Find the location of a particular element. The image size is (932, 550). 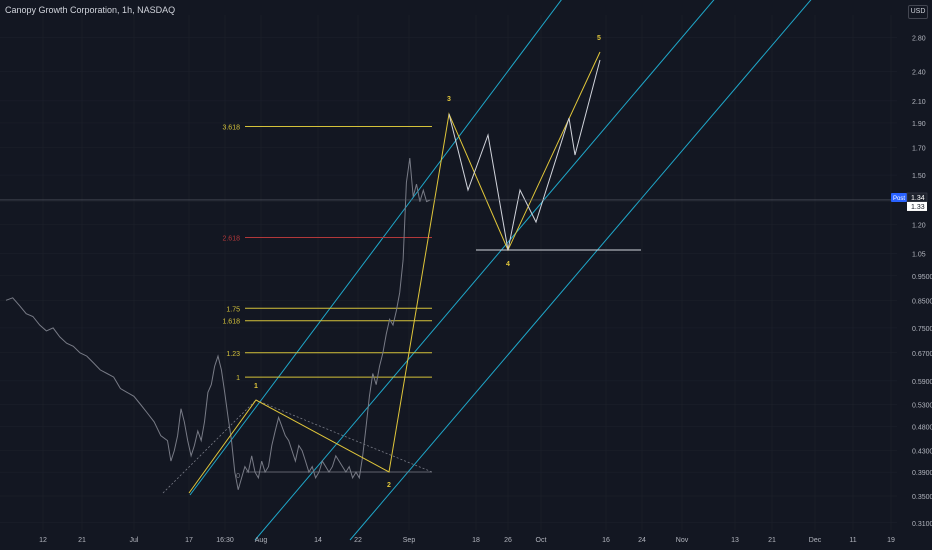

fib-level-label: 1.23 is located at coordinates (233, 354).